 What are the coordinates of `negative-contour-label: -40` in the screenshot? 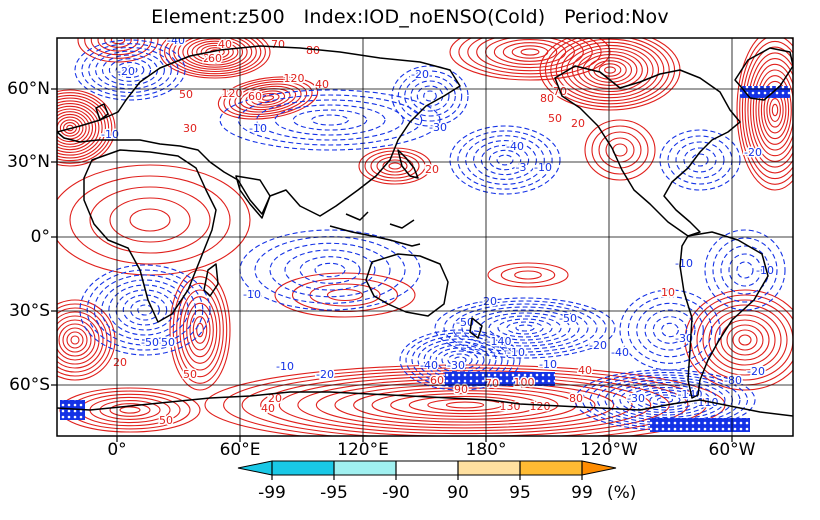 It's located at (429, 365).